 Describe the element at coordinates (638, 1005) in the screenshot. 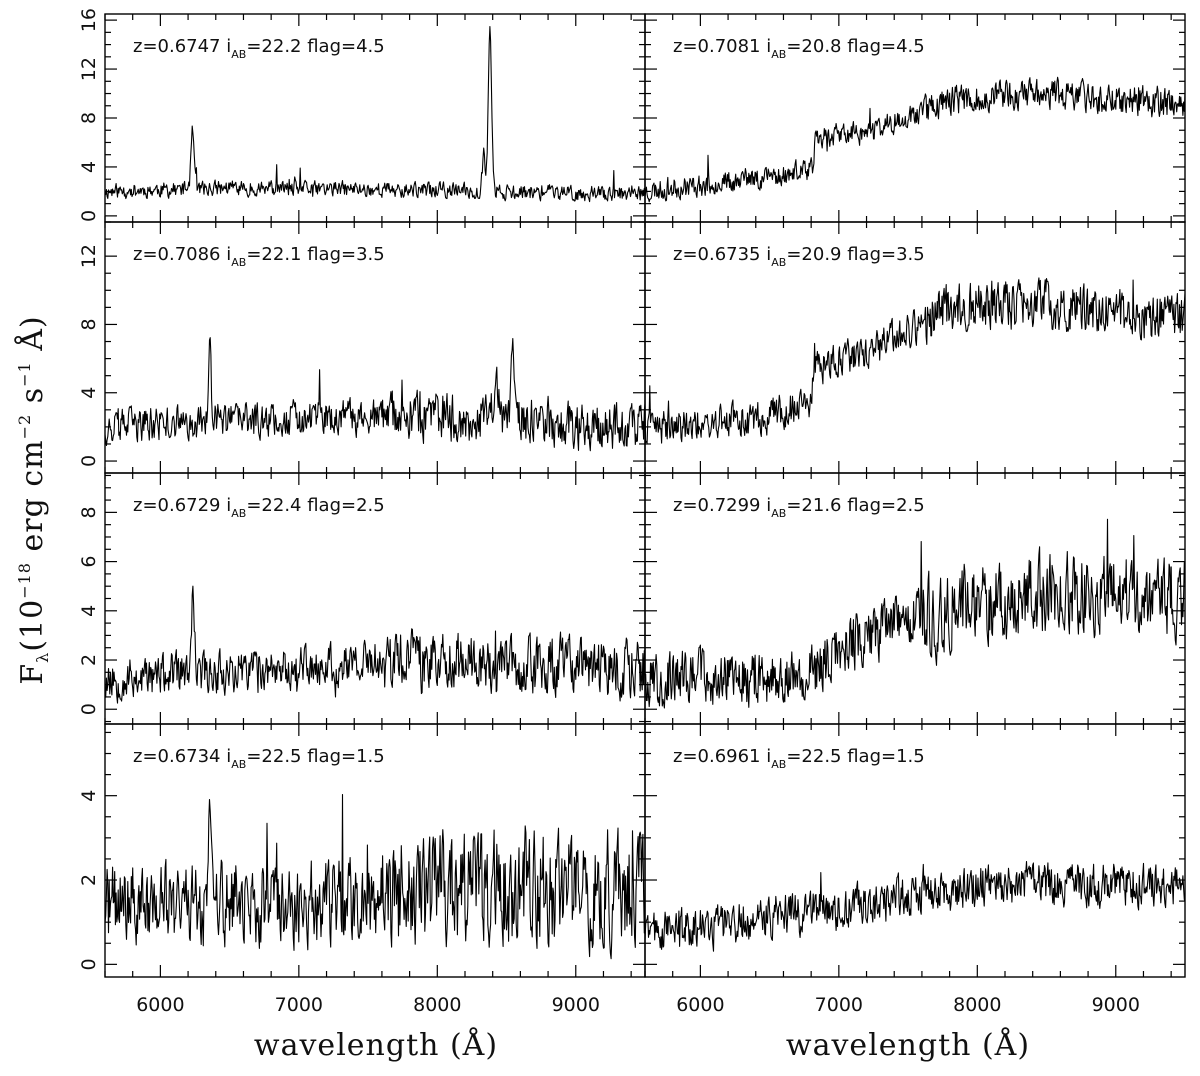

I see `x-tick-labels: 6000 7000 8000 9000 6000 7000 8000 9000` at that location.